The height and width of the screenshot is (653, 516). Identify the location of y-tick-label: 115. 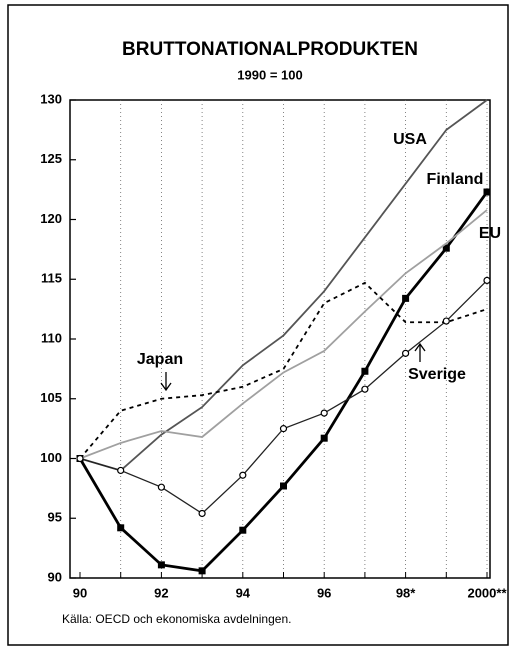
(51, 278).